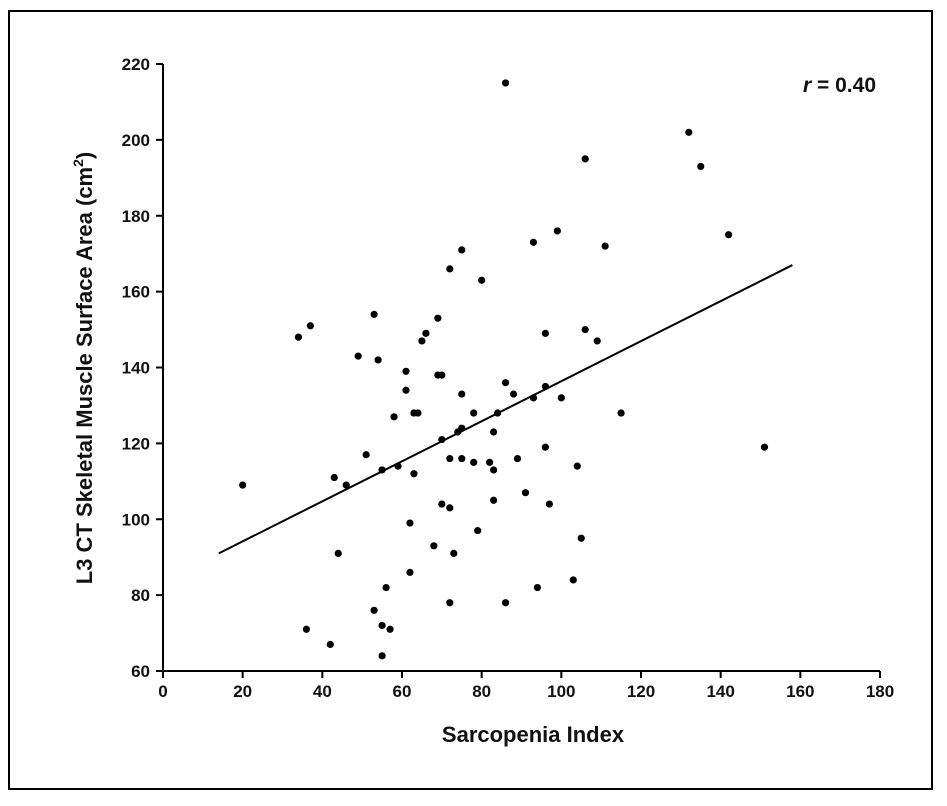  Describe the element at coordinates (533, 734) in the screenshot. I see `x-axis-title: Sarcopenia Index` at that location.